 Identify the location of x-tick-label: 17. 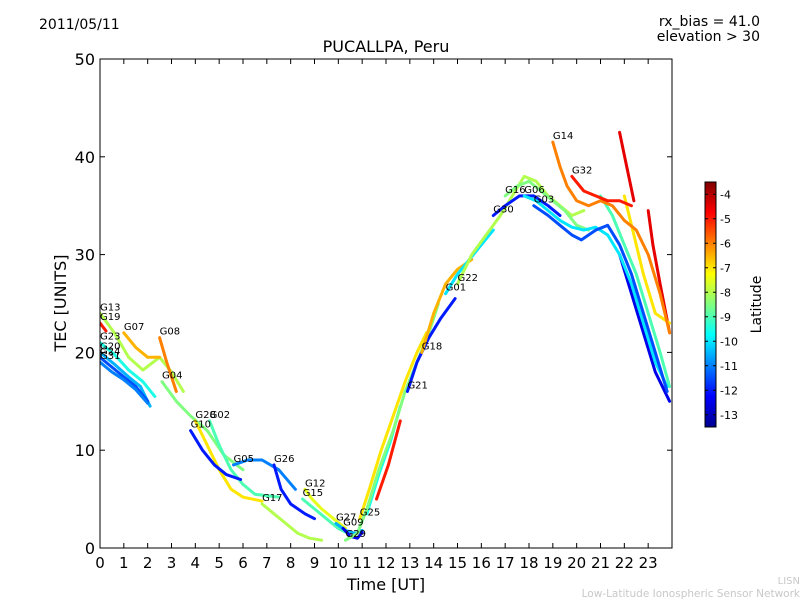
(505, 563).